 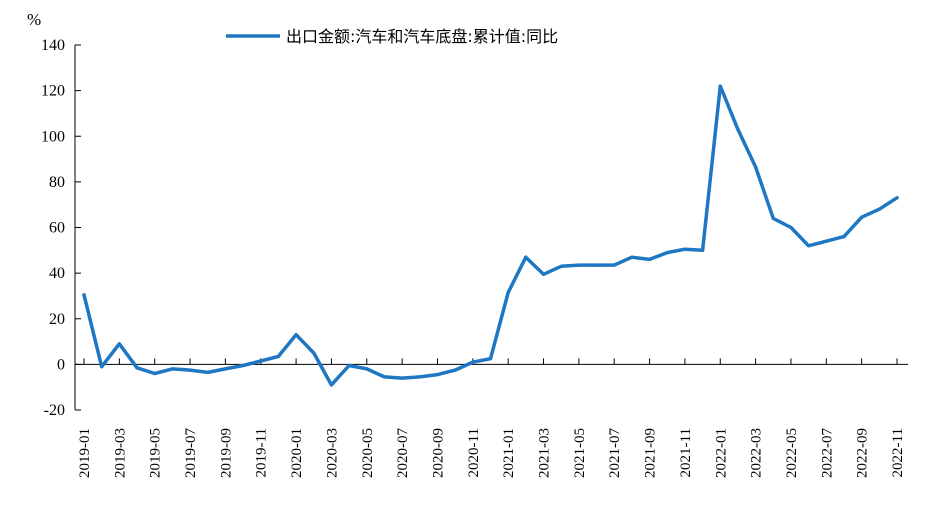 I want to click on x-tick-label: 2020-11, so click(x=474, y=452).